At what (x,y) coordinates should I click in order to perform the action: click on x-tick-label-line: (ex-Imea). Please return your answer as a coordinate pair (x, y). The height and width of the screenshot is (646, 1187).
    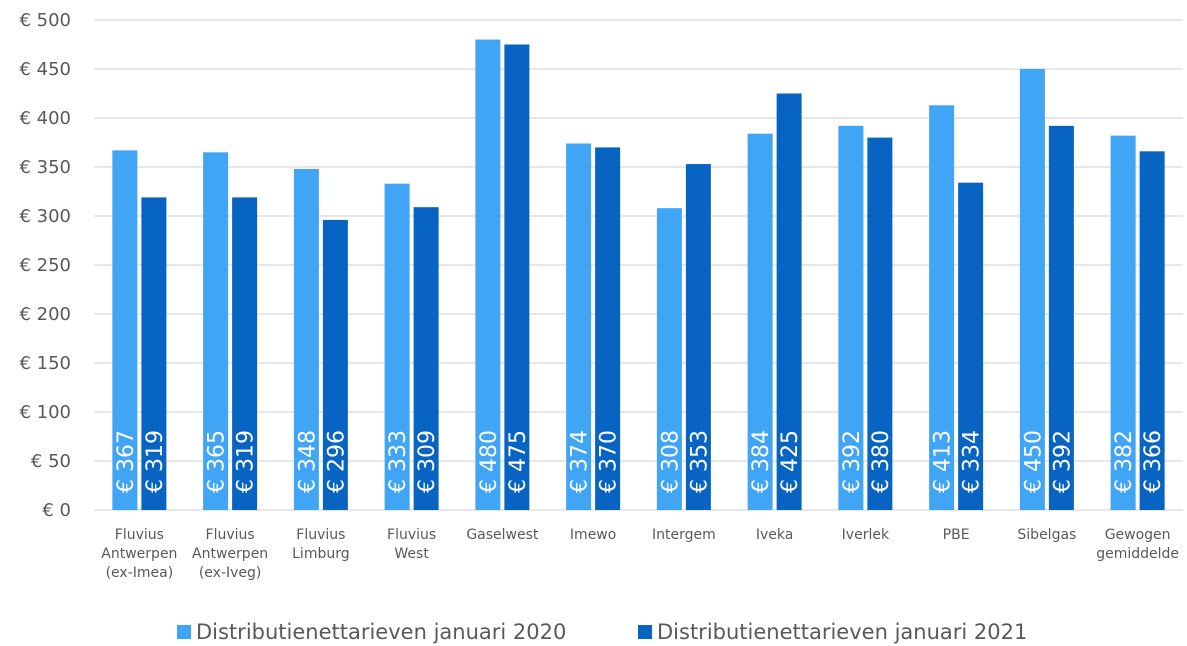
    Looking at the image, I should click on (140, 573).